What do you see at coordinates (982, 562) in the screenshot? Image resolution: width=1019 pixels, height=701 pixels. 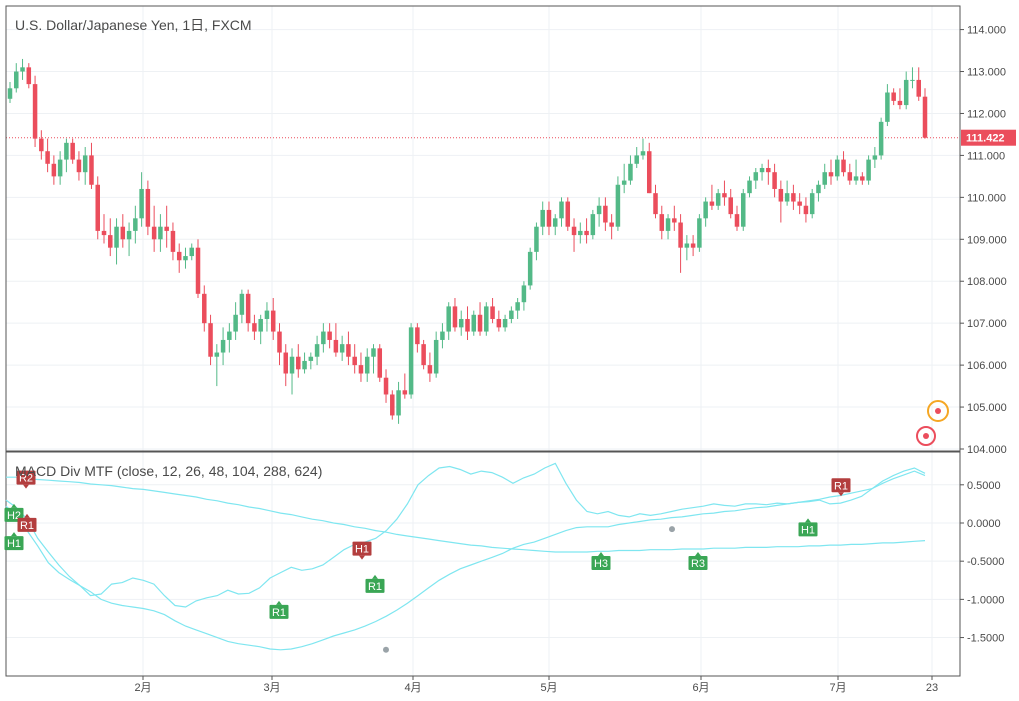 I see `macd-axis: 0.5000 0.0000 -0.5000 -1.0000 -1.5000` at bounding box center [982, 562].